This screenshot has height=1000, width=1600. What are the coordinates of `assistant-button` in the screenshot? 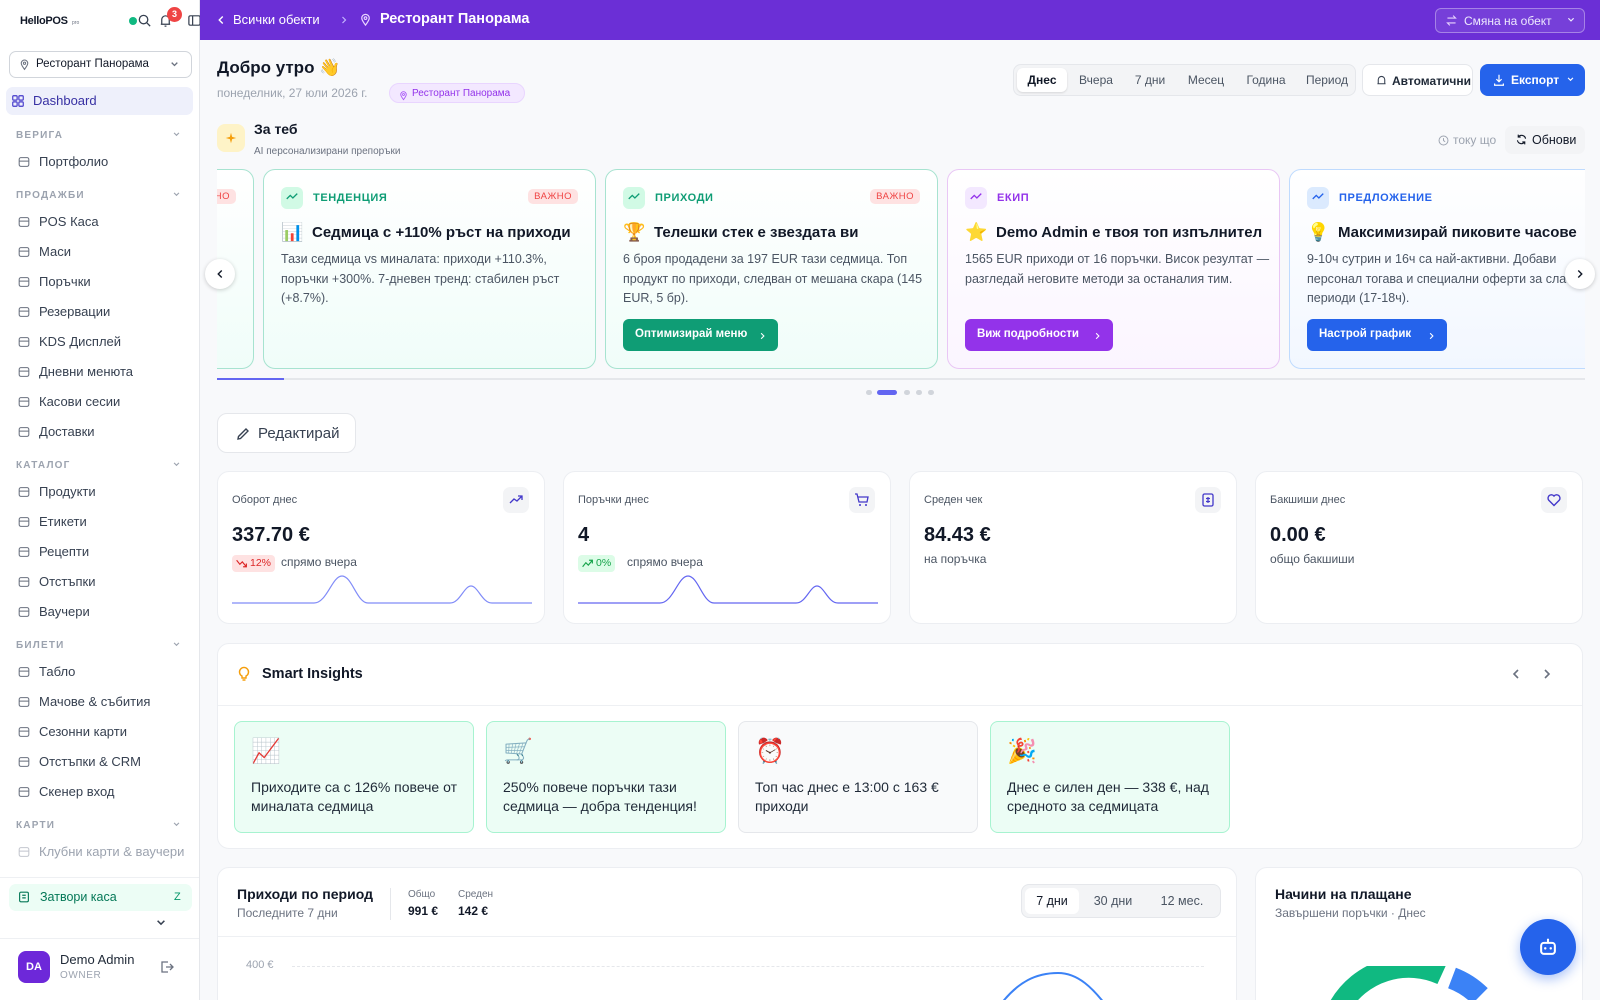 It's located at (1548, 947).